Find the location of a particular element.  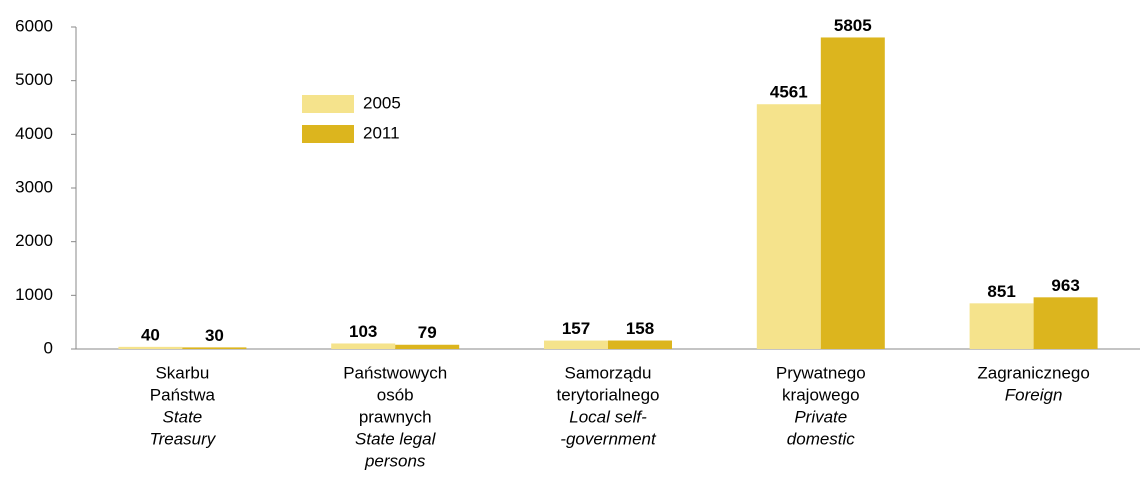

x-tick-label: prawnych is located at coordinates (395, 416).